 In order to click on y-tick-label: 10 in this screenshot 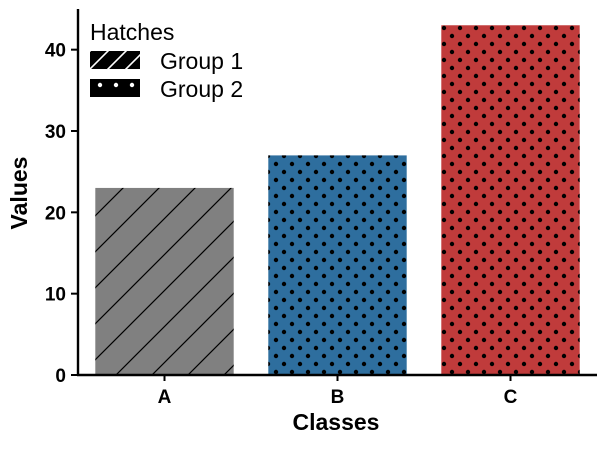, I will do `click(55, 295)`.